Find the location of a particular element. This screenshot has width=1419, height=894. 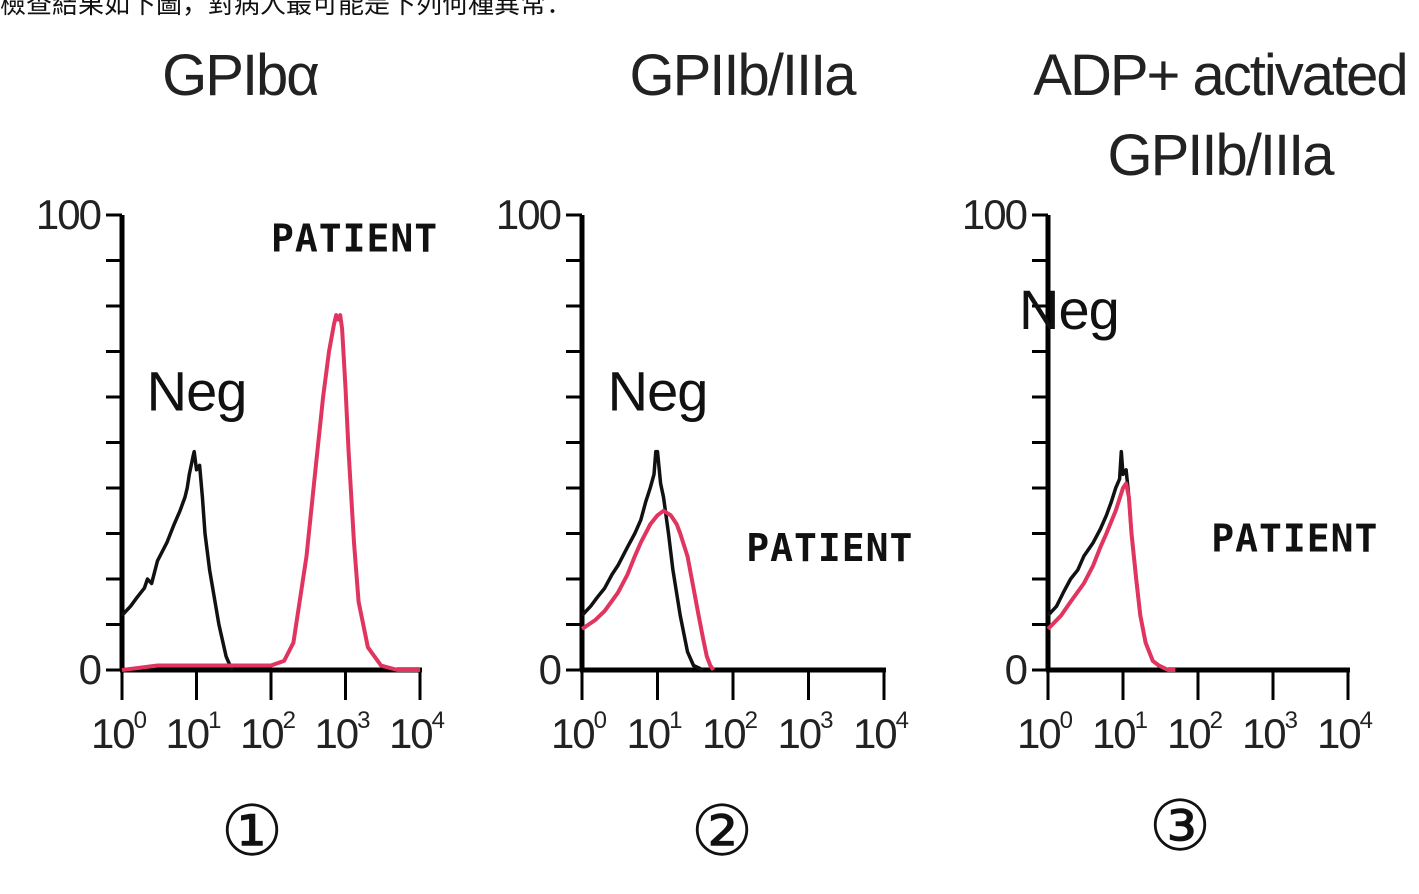

panel-number: ① is located at coordinates (252, 831).